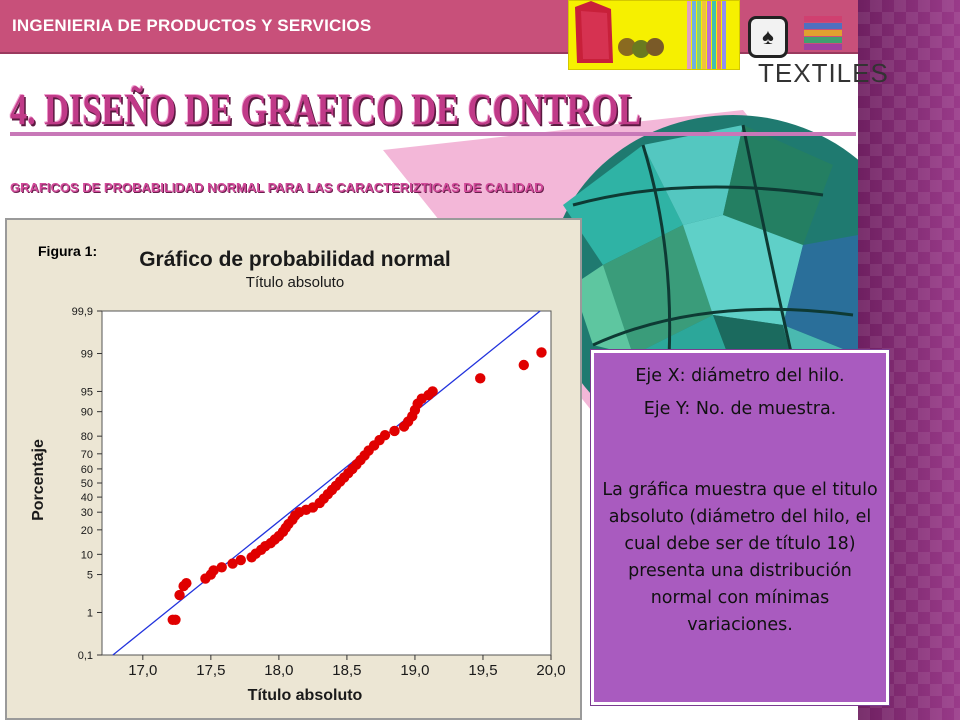  Describe the element at coordinates (740, 409) in the screenshot. I see `info-y-axis: Eje Y: No. de muestra.` at that location.